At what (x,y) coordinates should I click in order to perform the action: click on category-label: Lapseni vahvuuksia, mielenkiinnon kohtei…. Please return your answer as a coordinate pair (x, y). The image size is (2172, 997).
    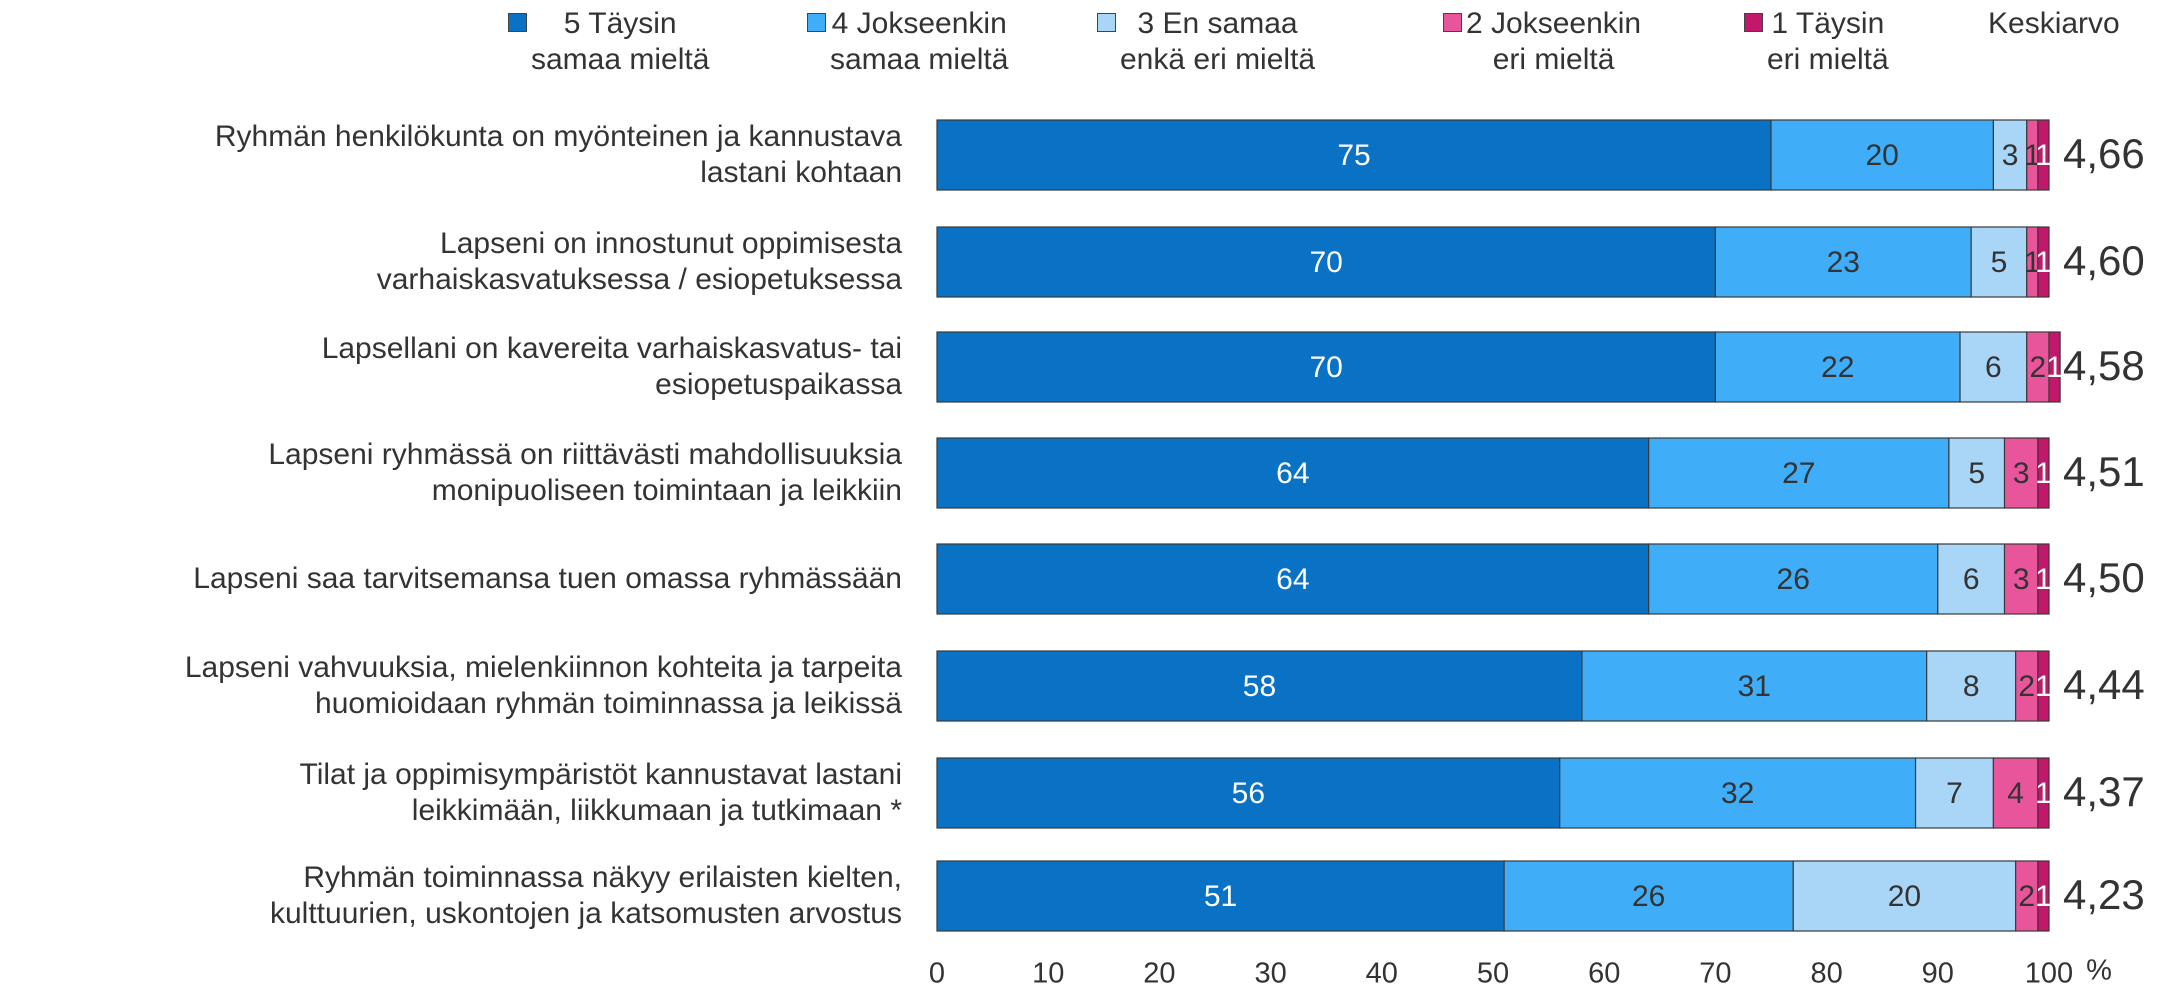
    Looking at the image, I should click on (543, 685).